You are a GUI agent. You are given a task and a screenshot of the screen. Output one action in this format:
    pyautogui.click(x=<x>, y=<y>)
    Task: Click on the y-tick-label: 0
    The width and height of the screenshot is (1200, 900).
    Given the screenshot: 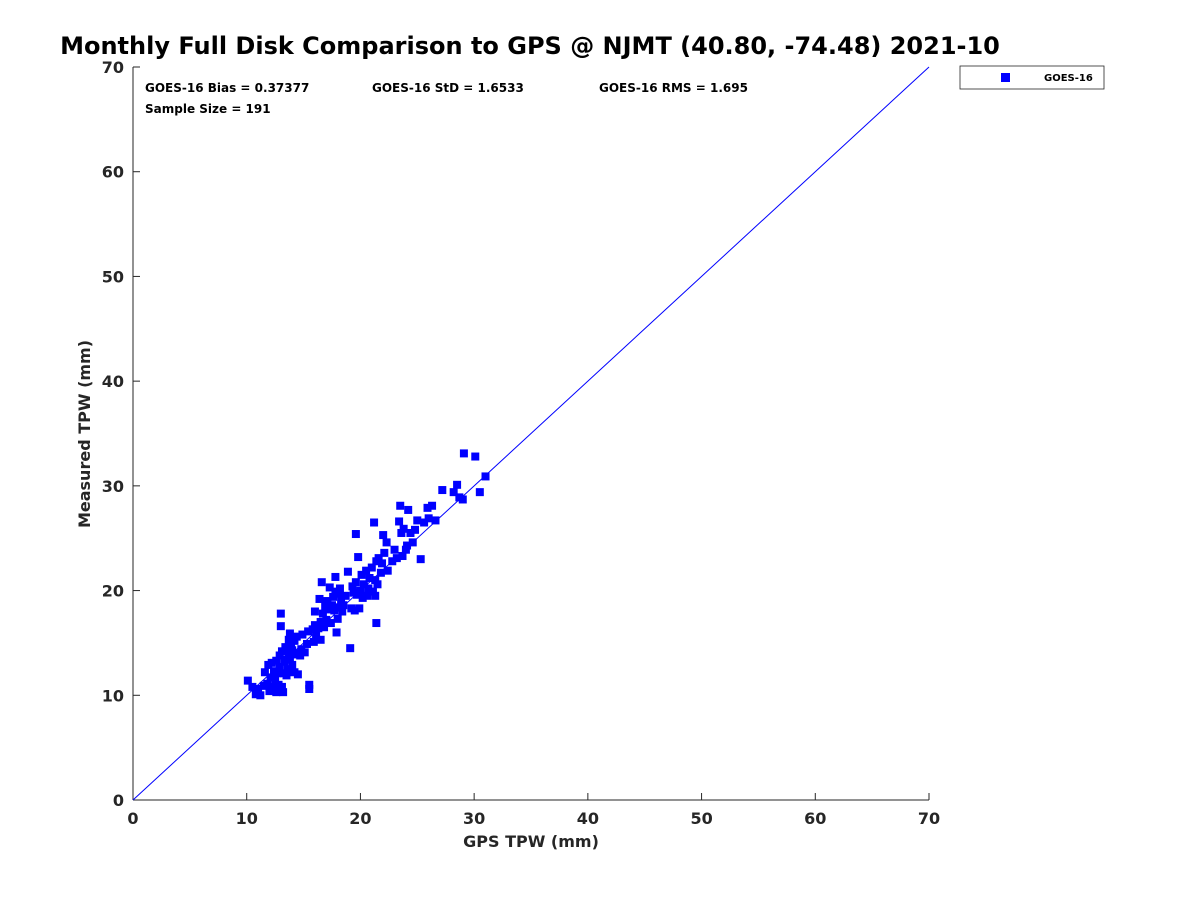 What is the action you would take?
    pyautogui.click(x=118, y=800)
    